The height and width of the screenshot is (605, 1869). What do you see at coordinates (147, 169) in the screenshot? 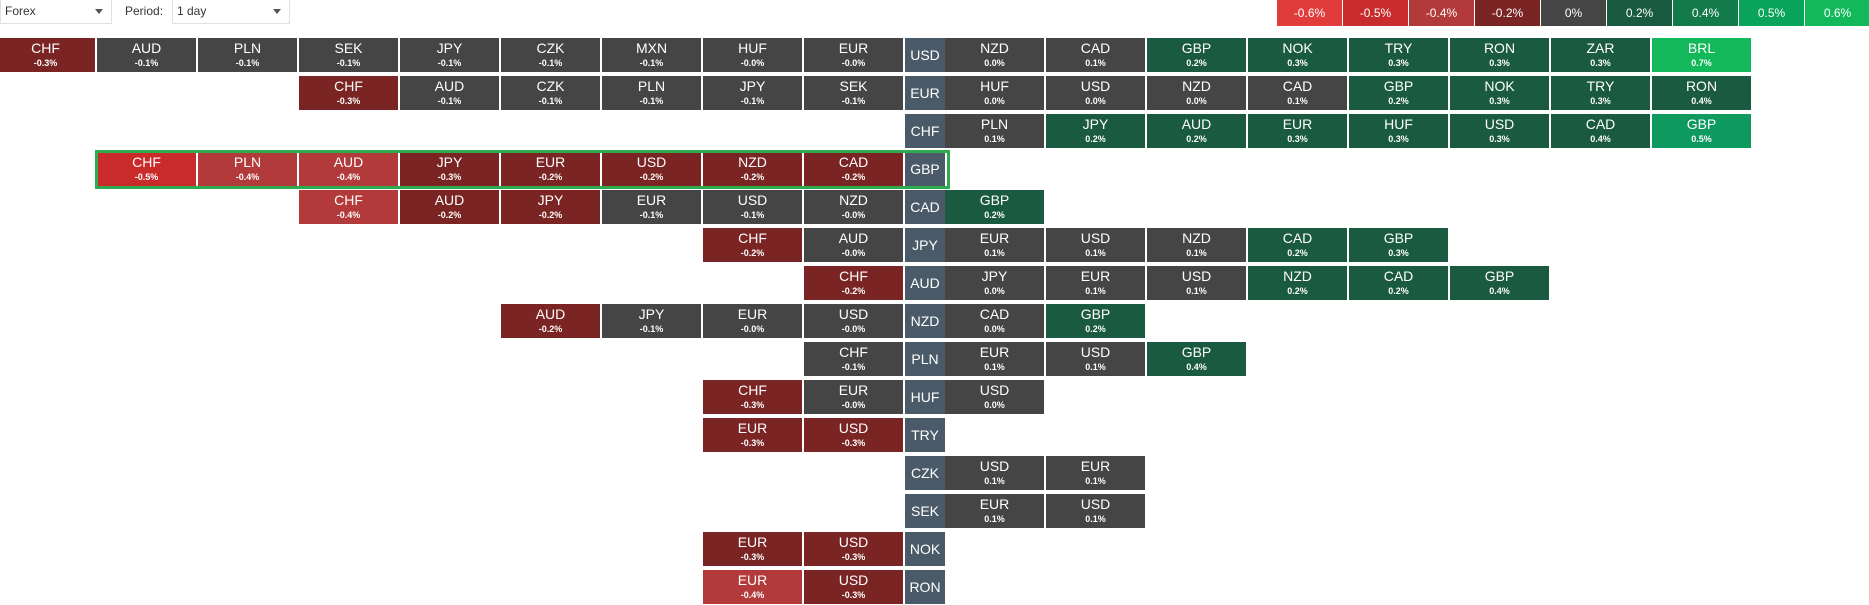
I see `pair-cell-chf: CHF -0.5%` at bounding box center [147, 169].